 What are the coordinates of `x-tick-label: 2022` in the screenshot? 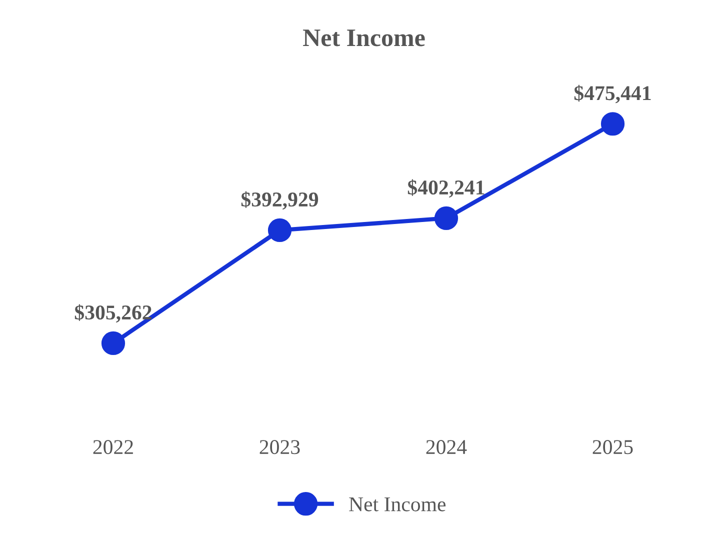 It's located at (113, 447).